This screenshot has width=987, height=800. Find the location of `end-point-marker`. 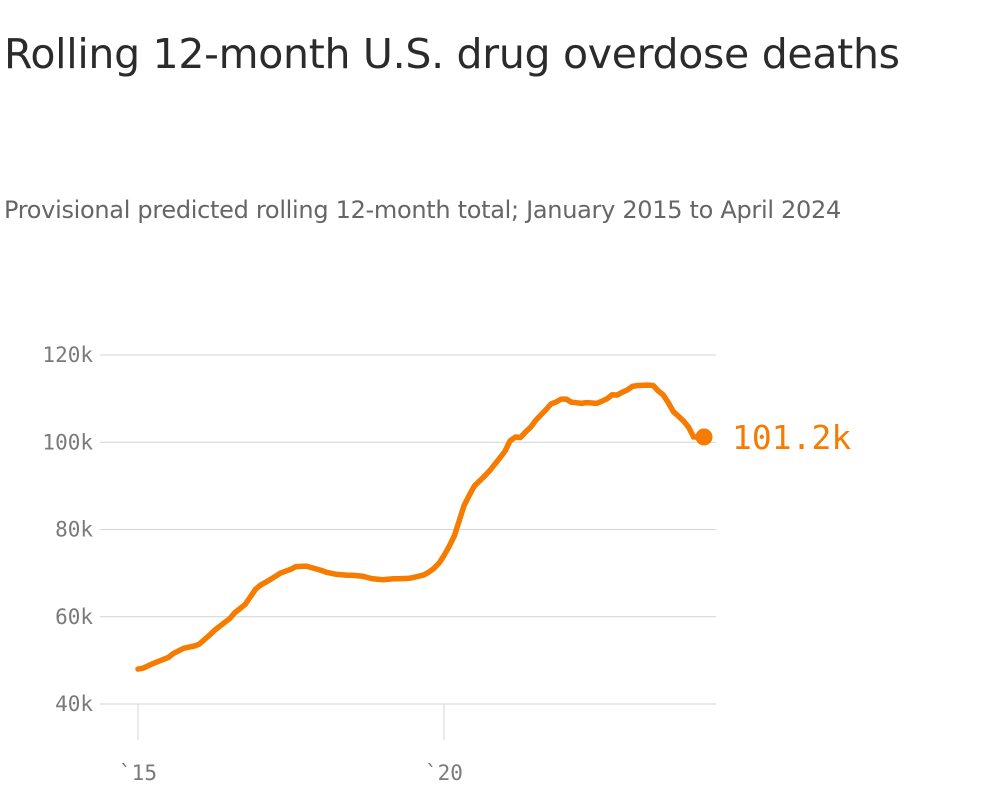

end-point-marker is located at coordinates (704, 437).